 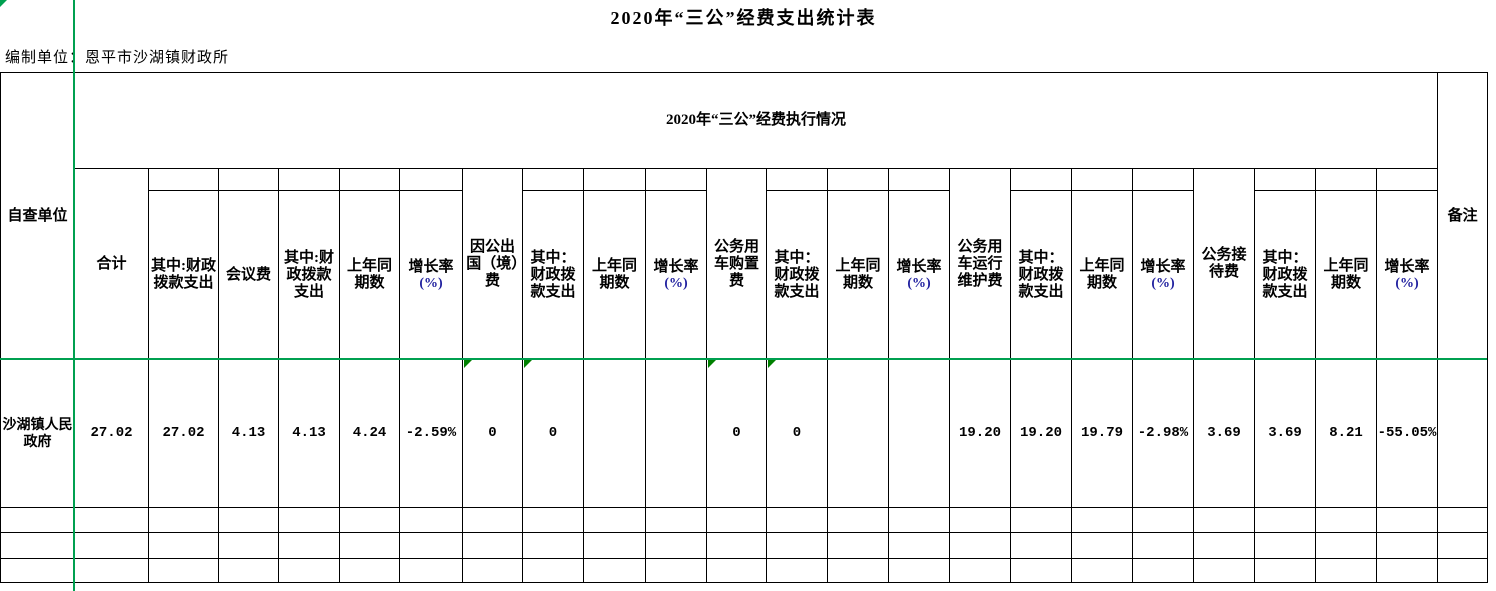 I want to click on cell-purchase-growth, so click(x=919, y=433).